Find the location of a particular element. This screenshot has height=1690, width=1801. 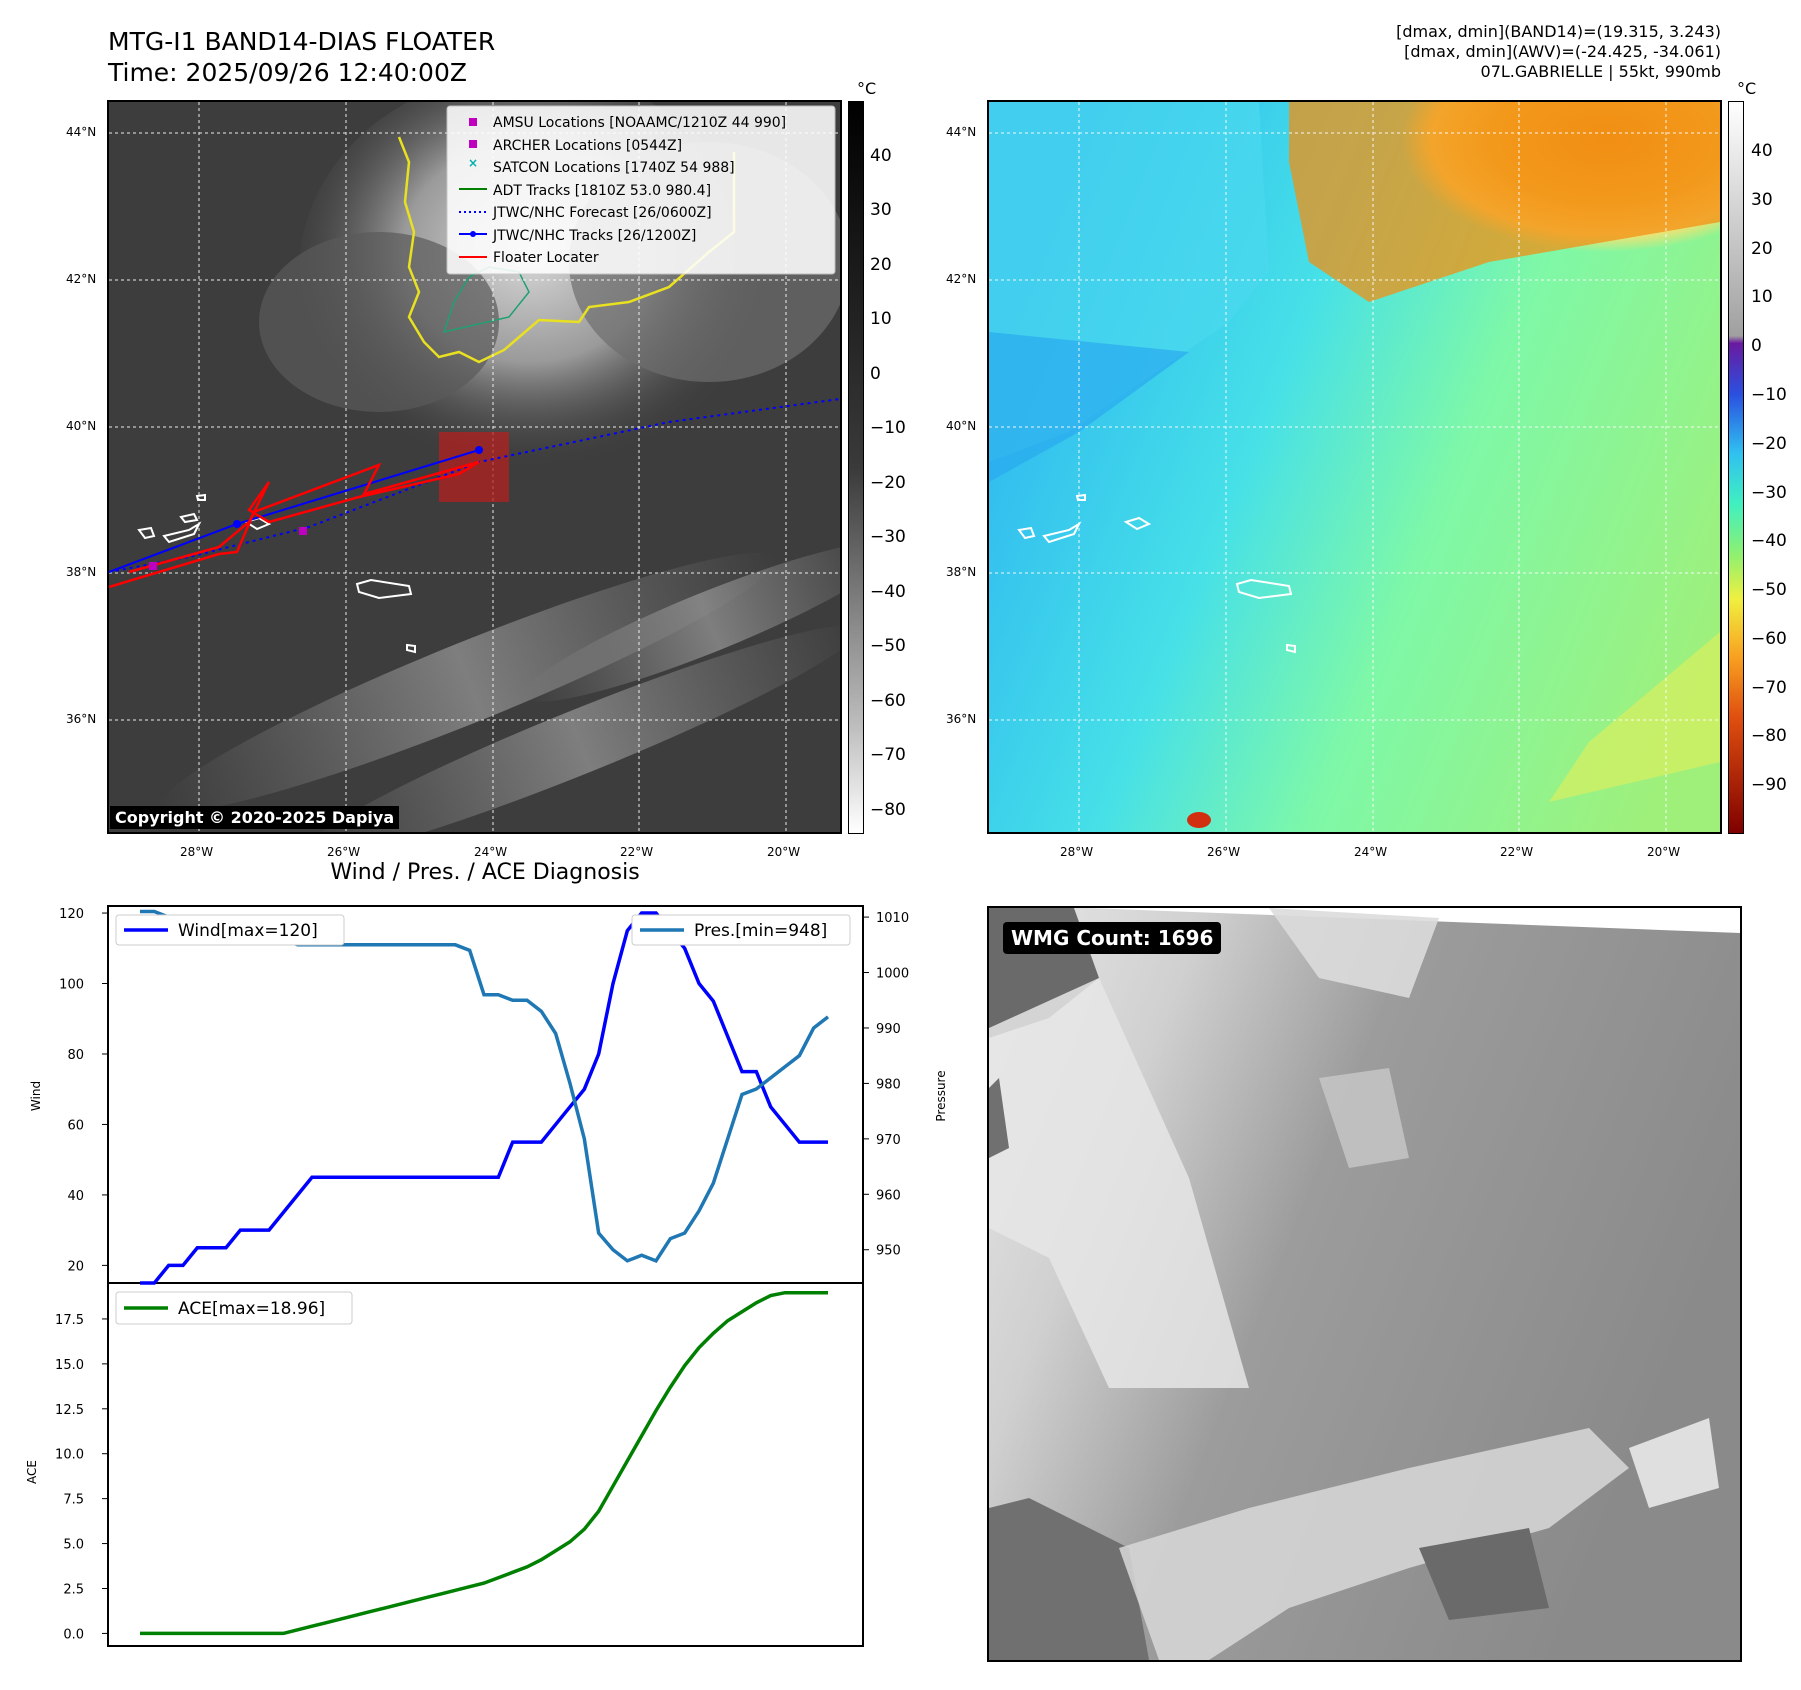

wv-lon-28: 28°W is located at coordinates (1077, 852).